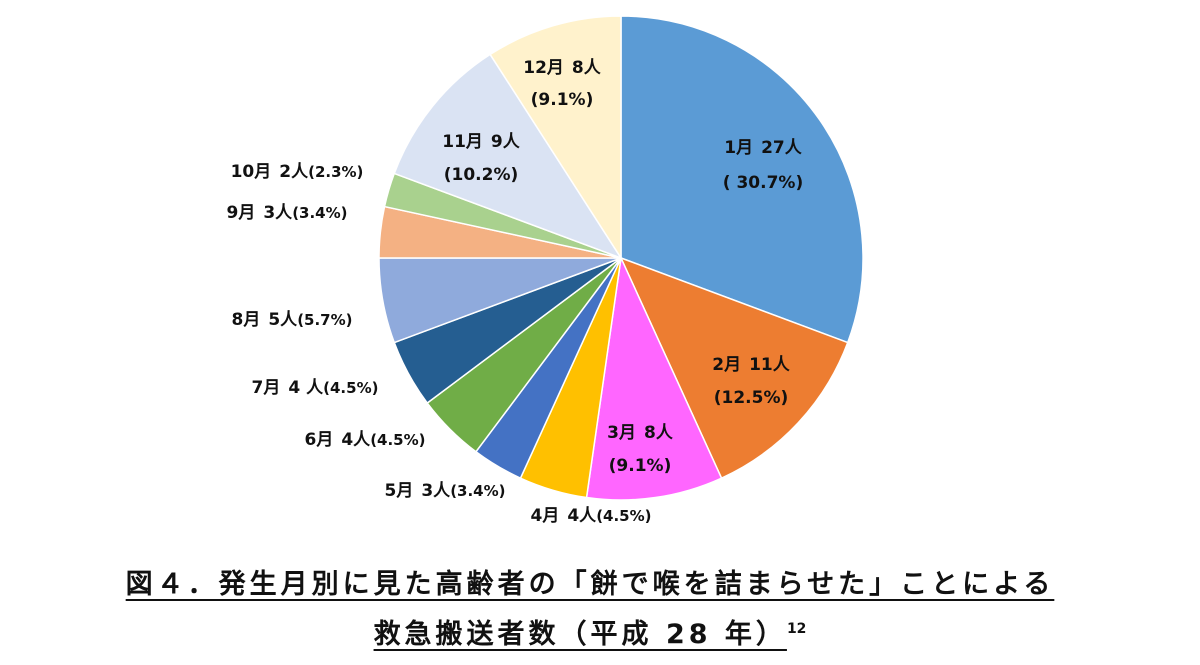  Describe the element at coordinates (763, 183) in the screenshot. I see `percent-label: ( 30.7%)` at that location.